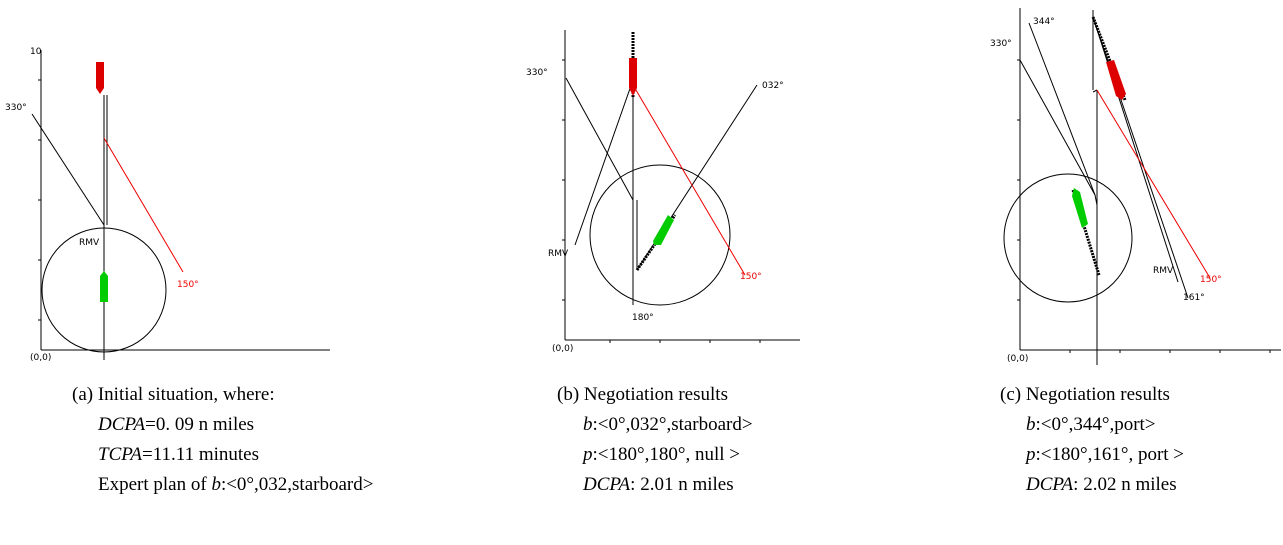 This screenshot has width=1283, height=545. I want to click on panel-b-330-label: 330°, so click(537, 73).